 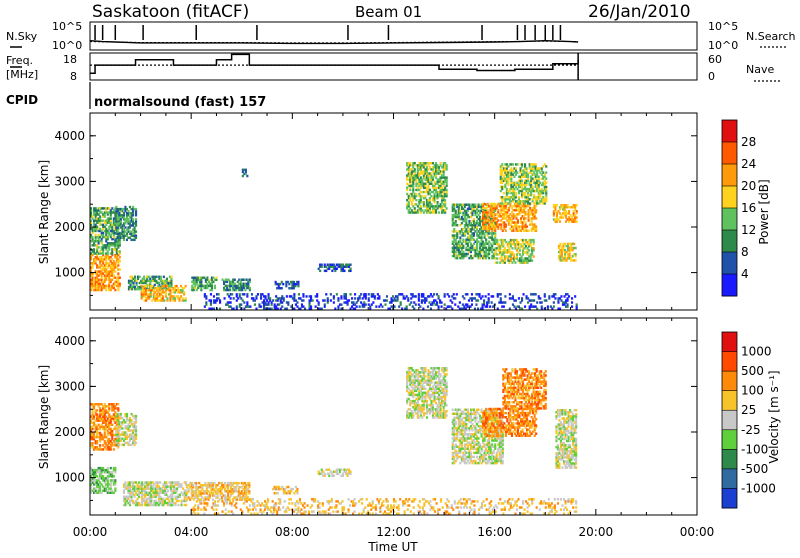 I want to click on y-tick-label: 1000, so click(x=69, y=273).